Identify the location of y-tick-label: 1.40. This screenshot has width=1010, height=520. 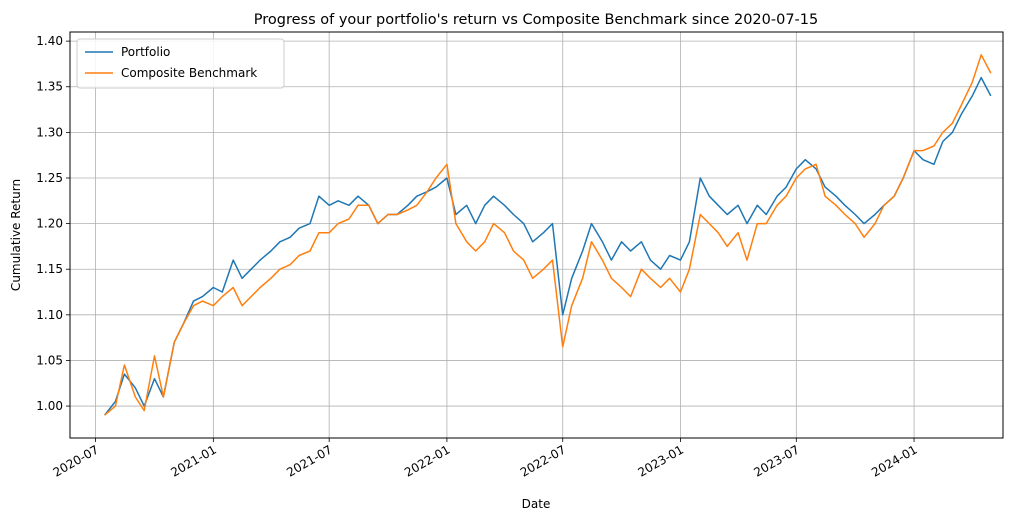
(49, 41).